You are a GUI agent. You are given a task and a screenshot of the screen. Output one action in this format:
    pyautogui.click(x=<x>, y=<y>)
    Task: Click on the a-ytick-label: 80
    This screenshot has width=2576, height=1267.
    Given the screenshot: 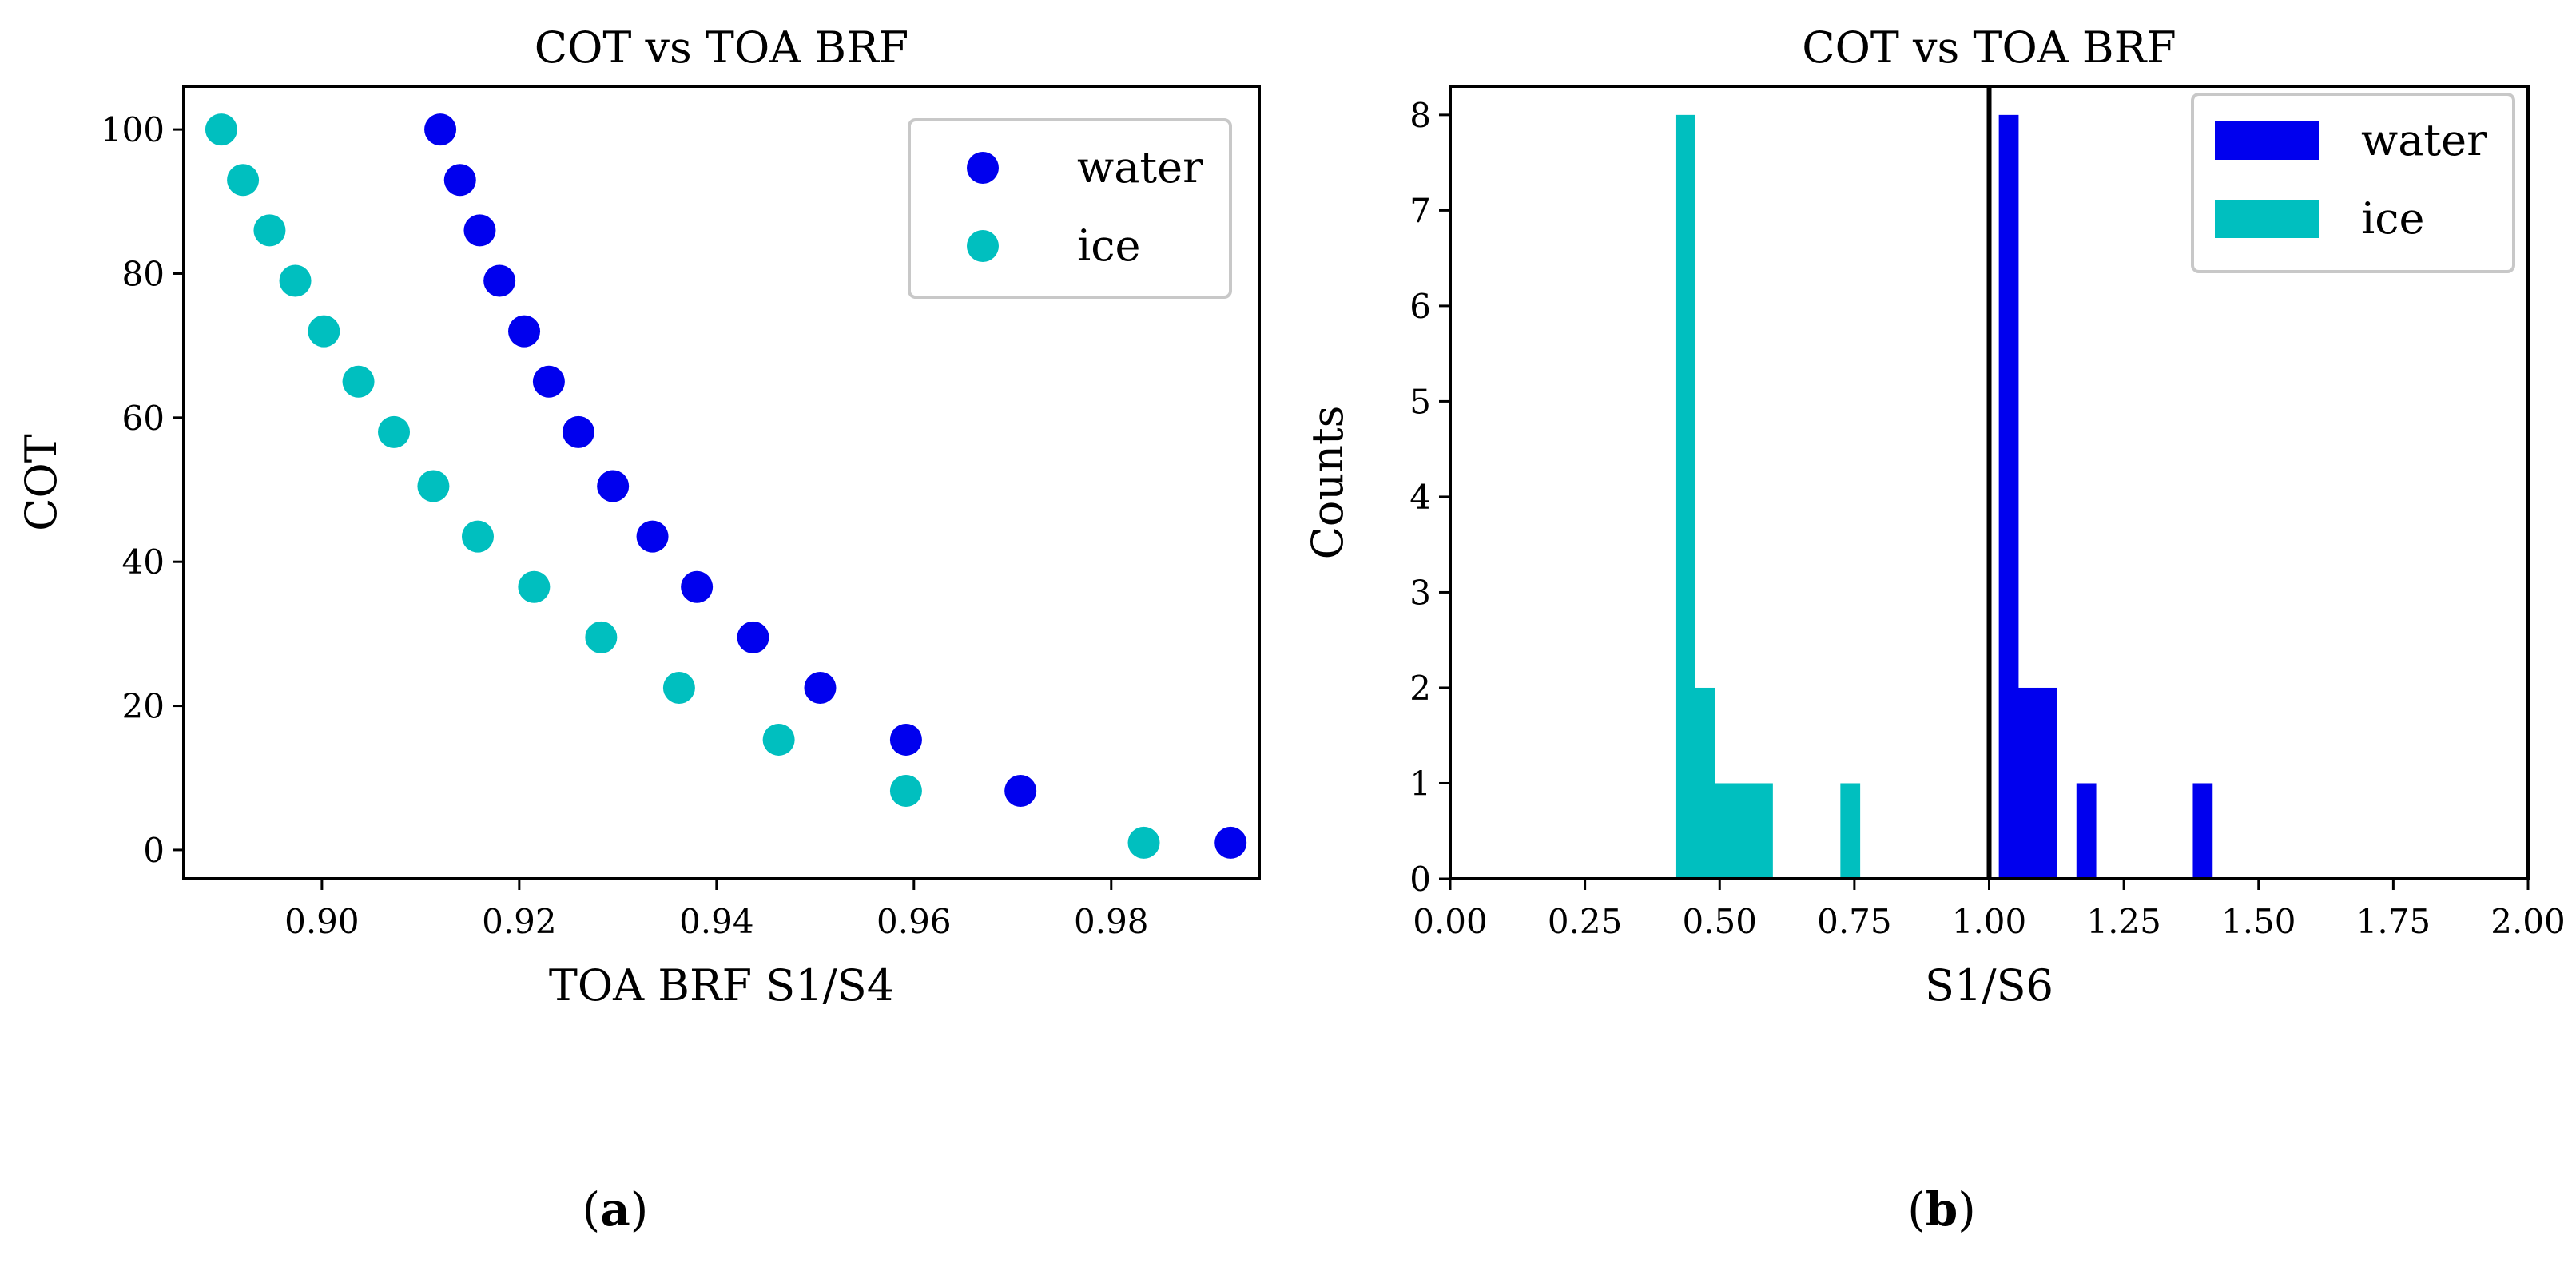 What is the action you would take?
    pyautogui.click(x=143, y=273)
    